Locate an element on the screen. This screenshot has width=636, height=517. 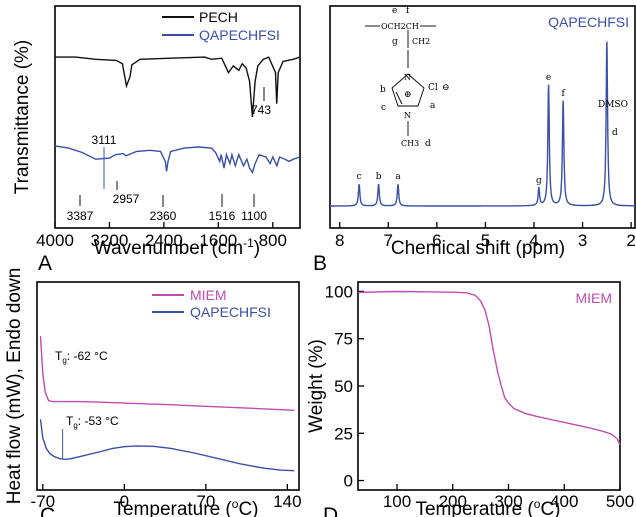
panel-d-x-axis-label: Temperature (oC) is located at coordinates (487, 507).